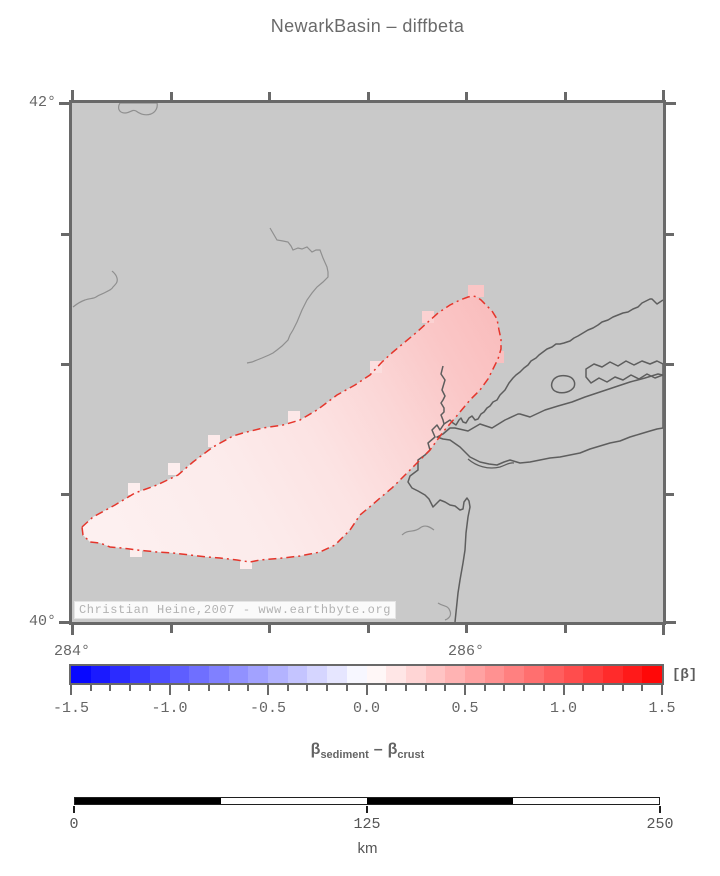  I want to click on longitude-label: 284°, so click(71, 651).